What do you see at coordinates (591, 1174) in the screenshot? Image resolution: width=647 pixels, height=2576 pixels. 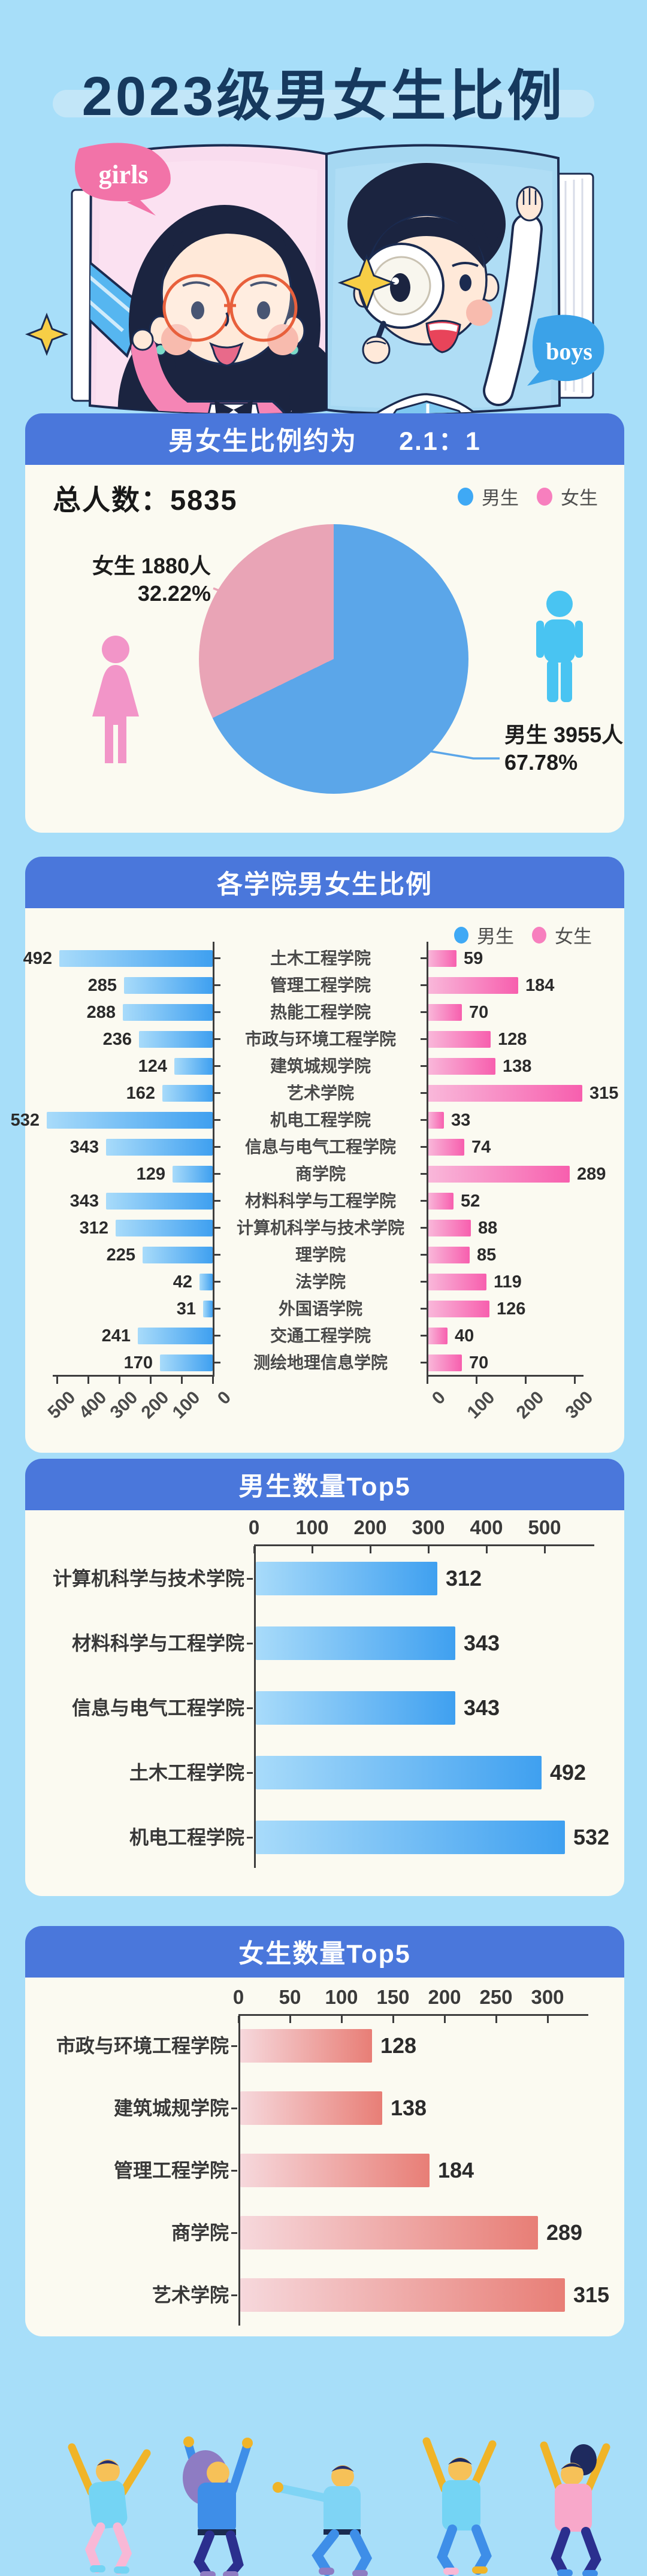 I see `female-value: 289` at bounding box center [591, 1174].